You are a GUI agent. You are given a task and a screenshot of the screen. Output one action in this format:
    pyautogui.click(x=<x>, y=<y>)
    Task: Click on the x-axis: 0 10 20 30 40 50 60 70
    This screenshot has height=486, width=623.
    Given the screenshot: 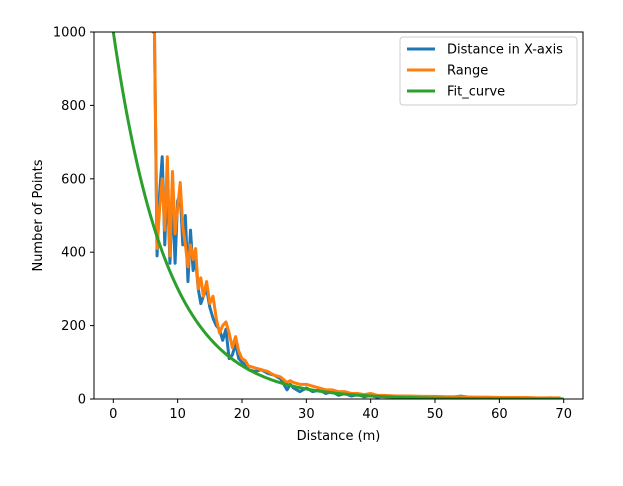 What is the action you would take?
    pyautogui.click(x=340, y=410)
    